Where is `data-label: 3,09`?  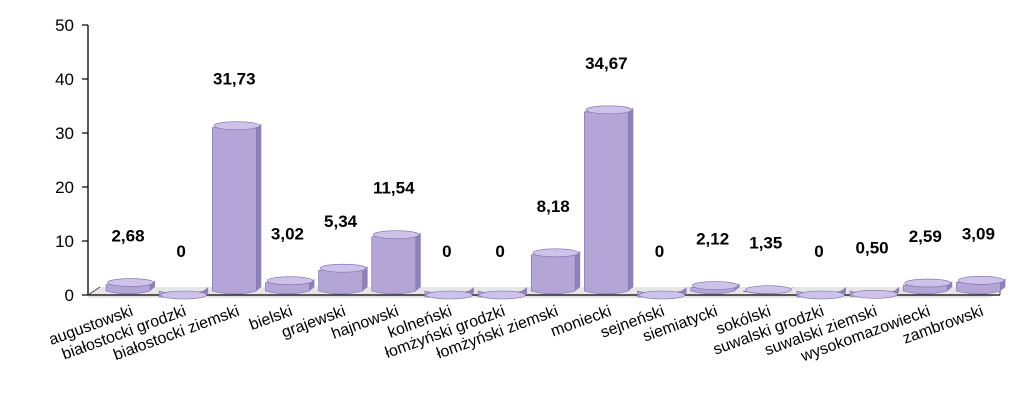 data-label: 3,09 is located at coordinates (978, 233).